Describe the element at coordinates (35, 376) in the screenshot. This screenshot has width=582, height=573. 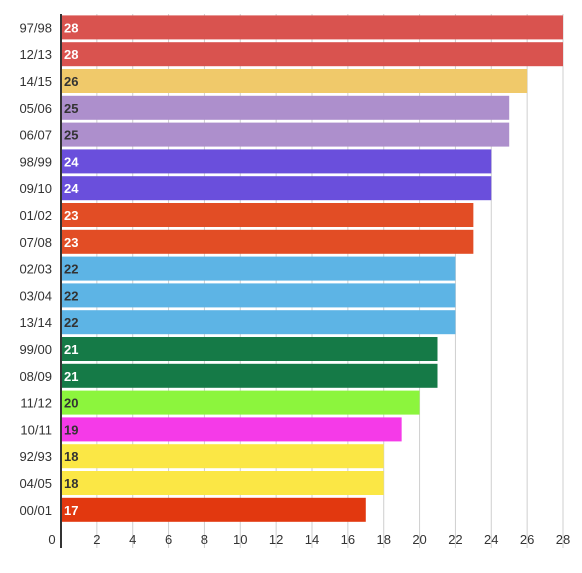
I see `category-label: 08/09` at that location.